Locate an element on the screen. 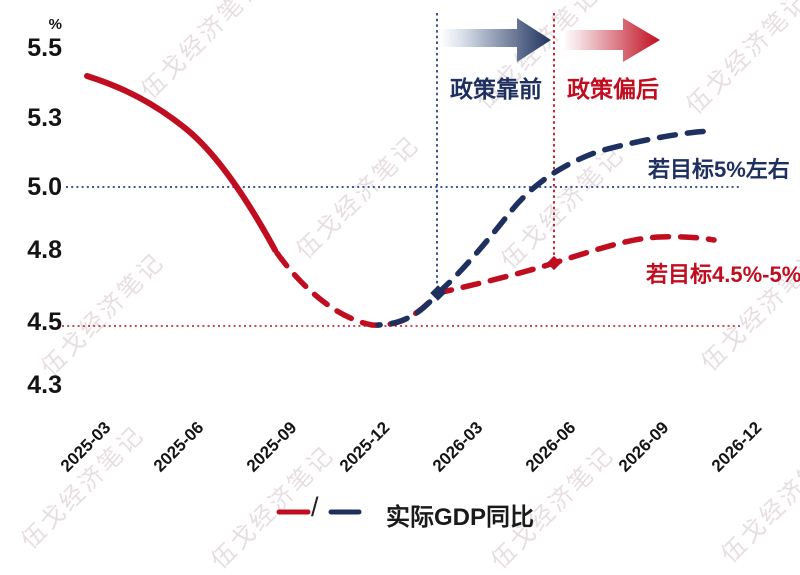 This screenshot has height=575, width=800. policy-front-arrow-icon is located at coordinates (495, 40).